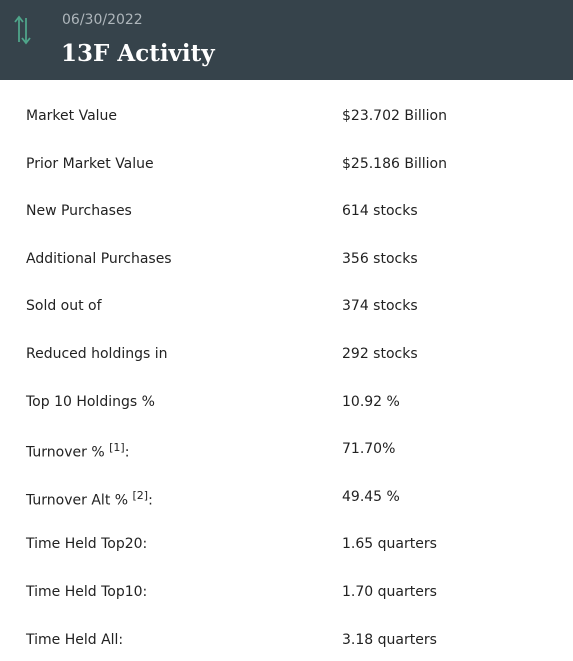 Image resolution: width=573 pixels, height=661 pixels. What do you see at coordinates (286, 215) in the screenshot?
I see `stat-row: New Purchases 614 stocks` at bounding box center [286, 215].